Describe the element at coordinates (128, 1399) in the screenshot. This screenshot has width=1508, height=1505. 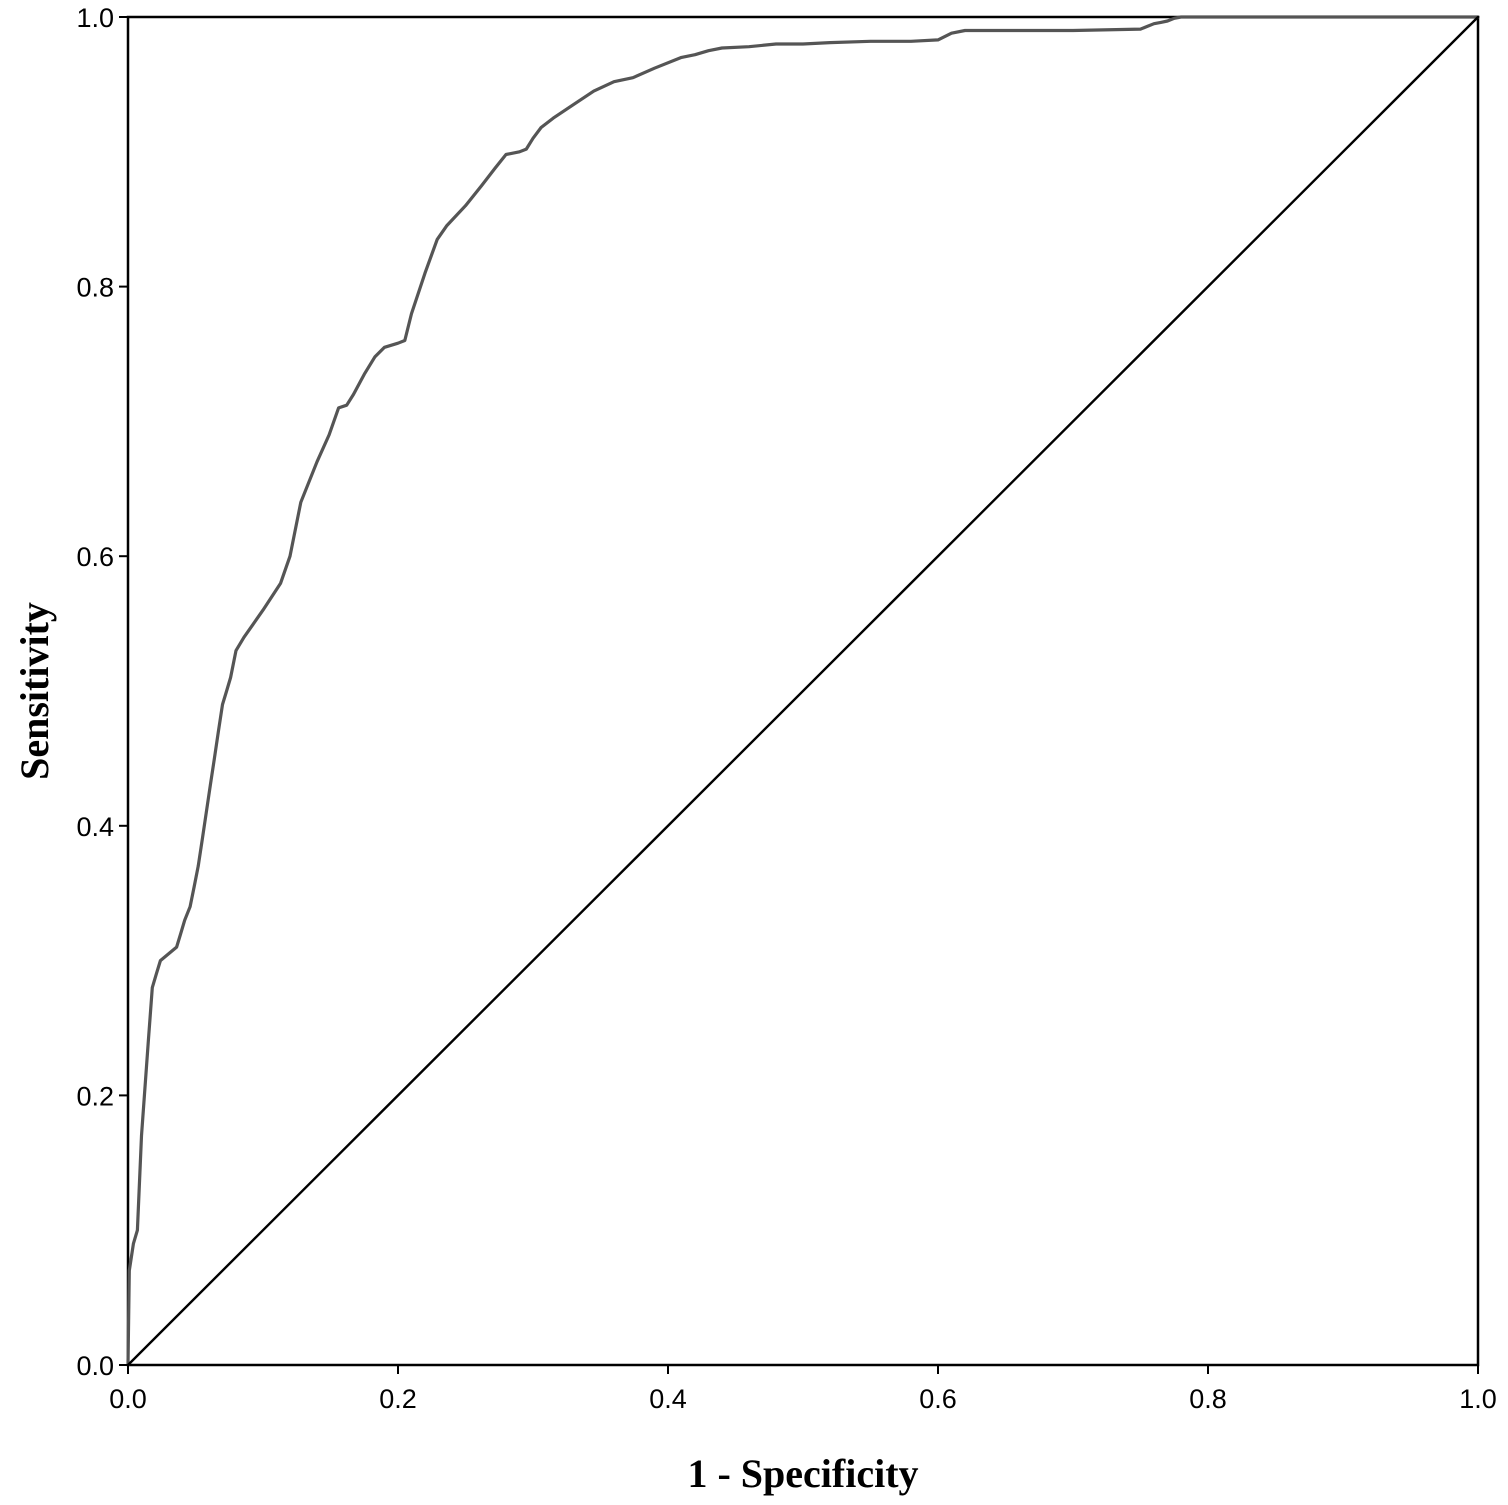
I see `x-tick-label: 0.0` at that location.